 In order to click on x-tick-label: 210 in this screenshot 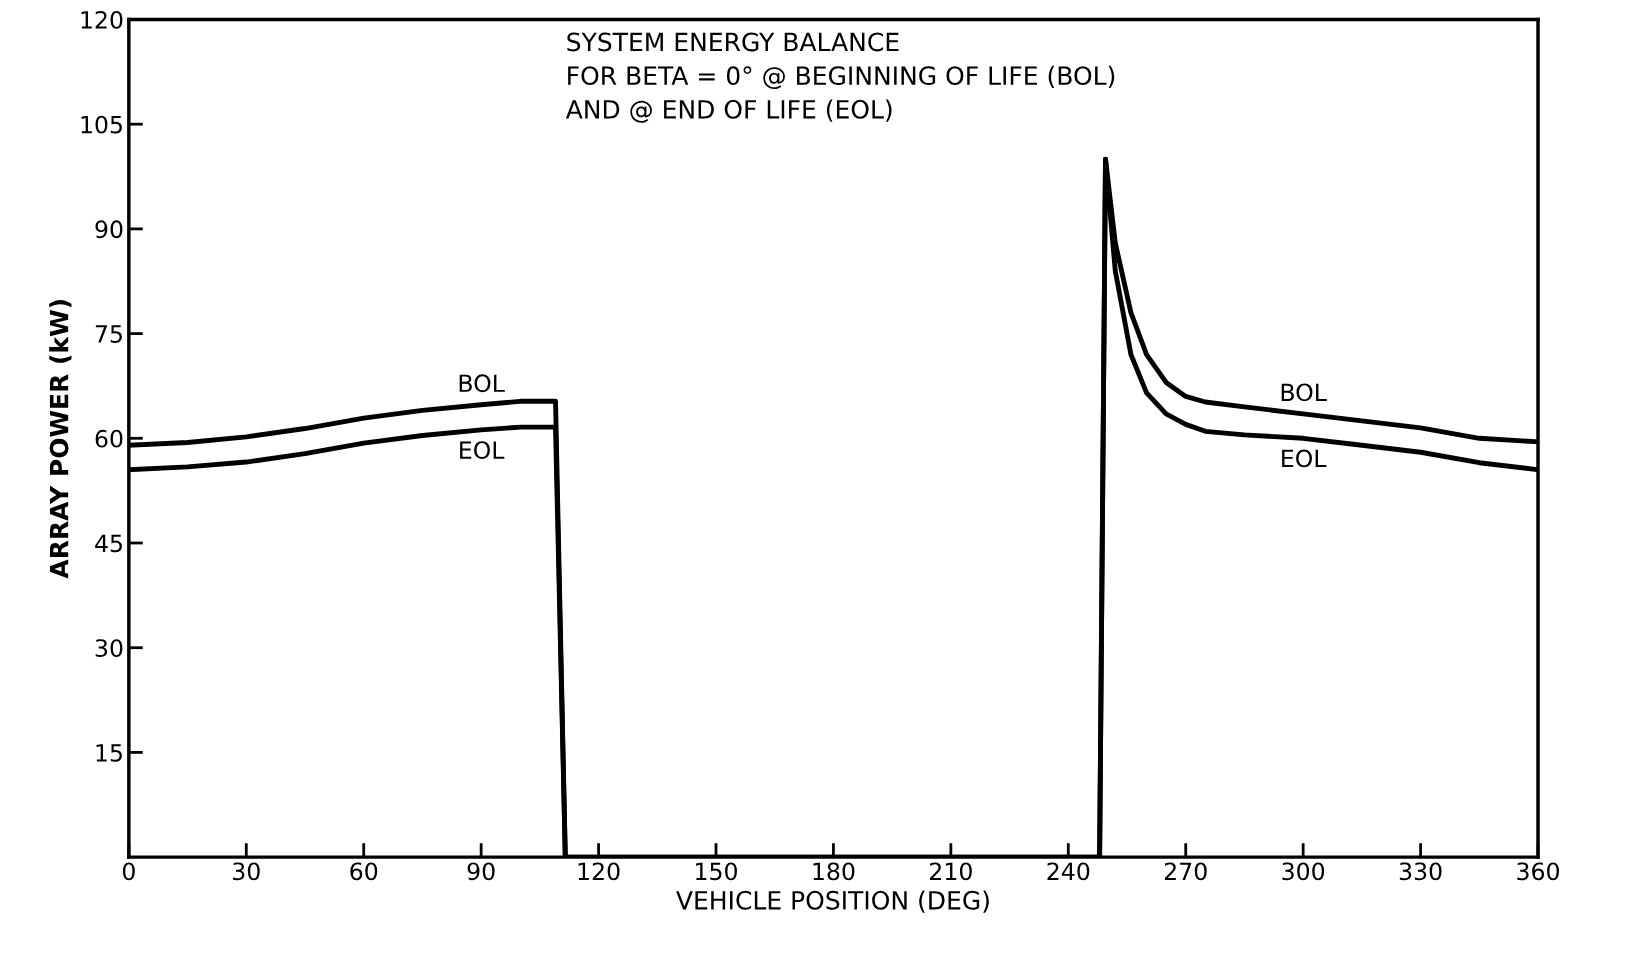, I will do `click(951, 871)`.